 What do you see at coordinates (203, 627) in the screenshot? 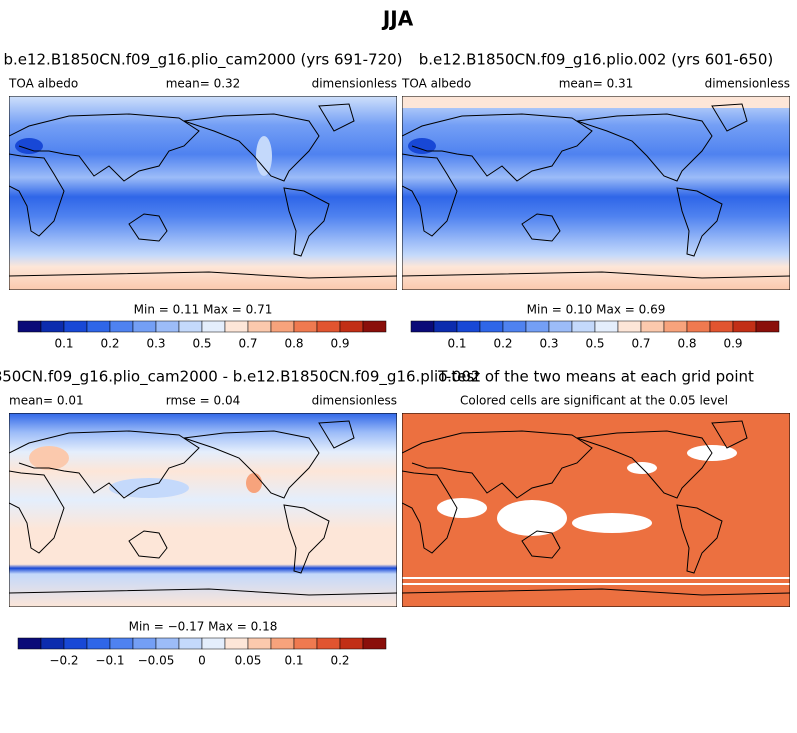
I see `min-max: Min = −0.17 Max = 0.18` at bounding box center [203, 627].